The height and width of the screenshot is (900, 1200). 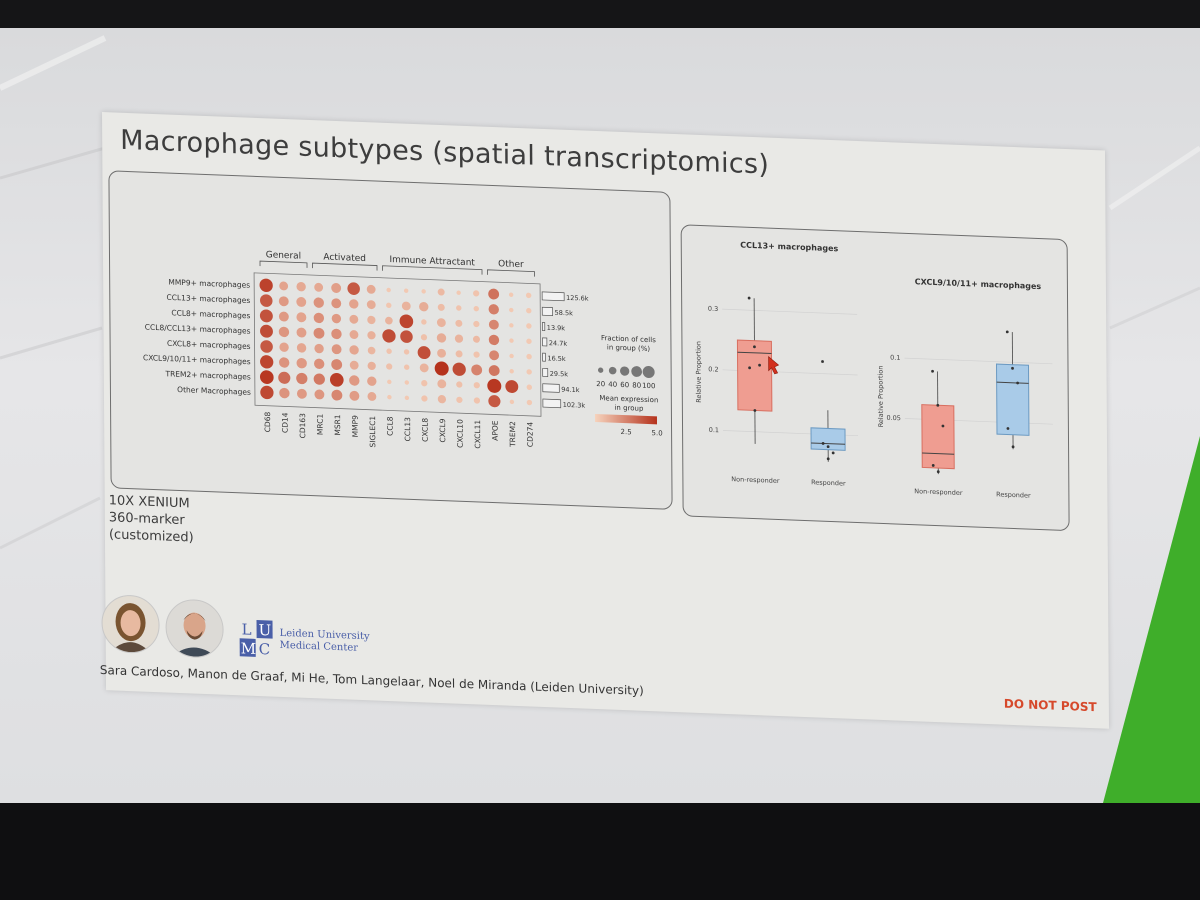 I want to click on gene-group-bracket, so click(x=432, y=270).